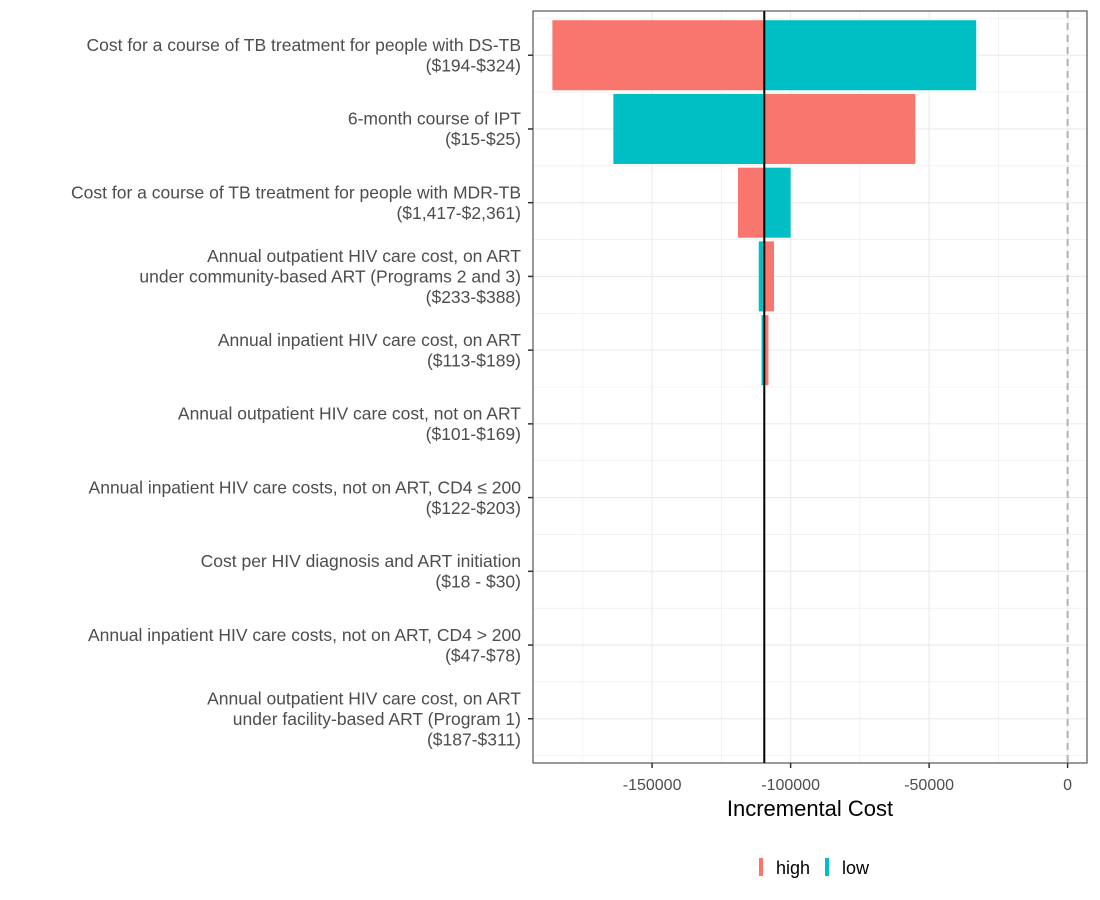  I want to click on x-axis-title: Incremental Cost, so click(810, 808).